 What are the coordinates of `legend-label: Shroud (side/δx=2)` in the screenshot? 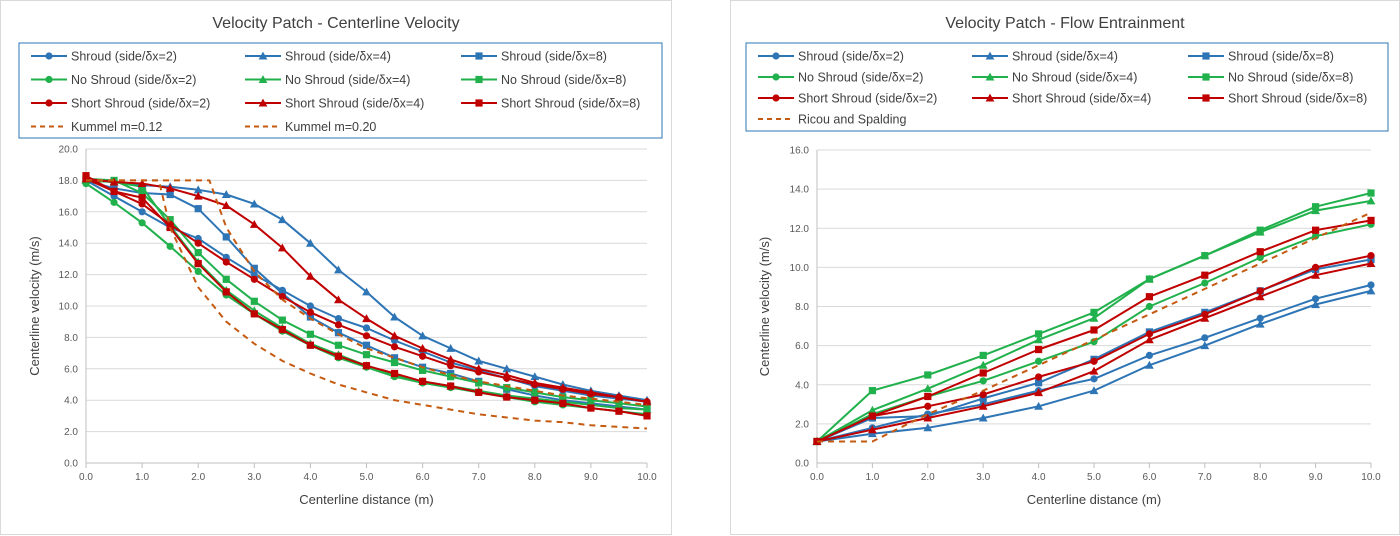 It's located at (124, 57).